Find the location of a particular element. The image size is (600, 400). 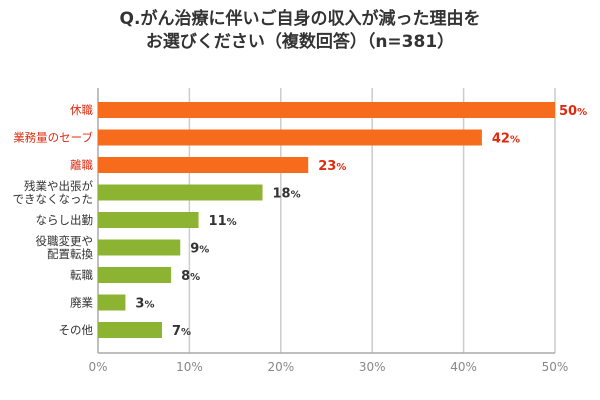

value-label: 23% is located at coordinates (332, 166).